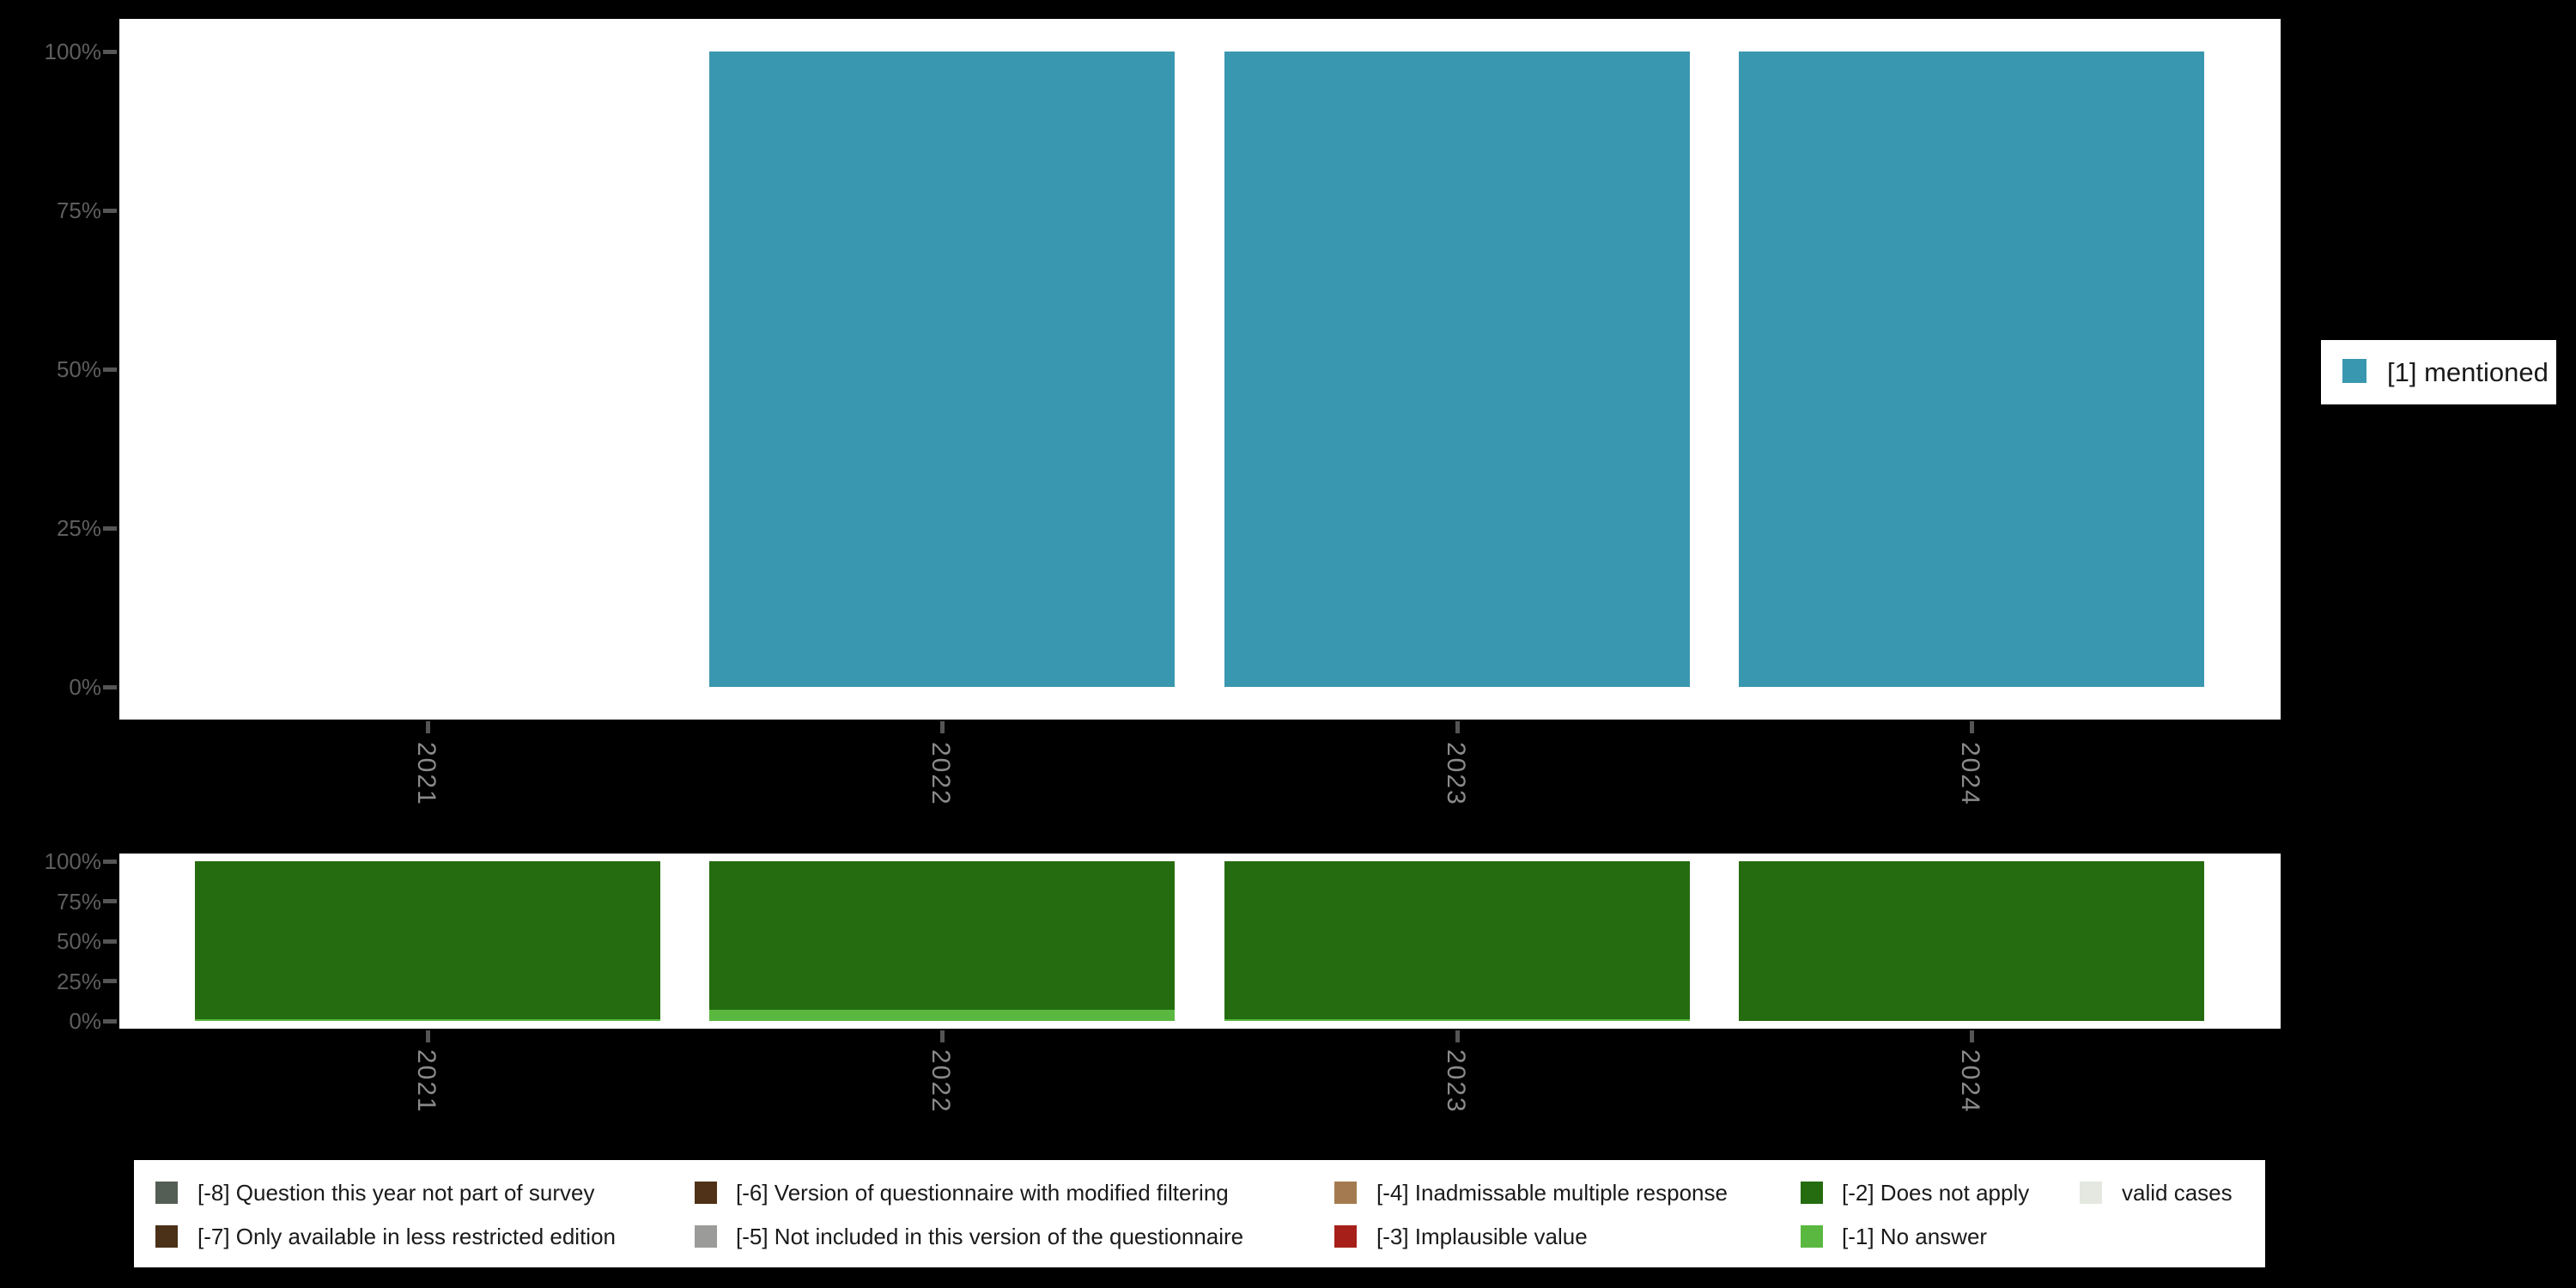 The image size is (2576, 1288). Describe the element at coordinates (1482, 1236) in the screenshot. I see `legend-label--3implausiblevalue: [-3] Implausible value` at that location.